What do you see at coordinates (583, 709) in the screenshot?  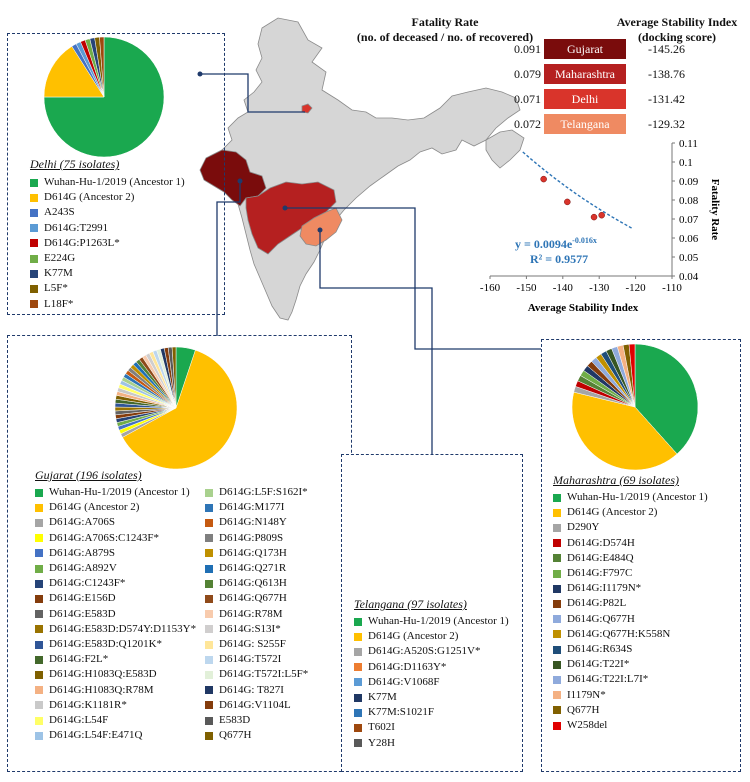 I see `legend-label: Q677H` at bounding box center [583, 709].